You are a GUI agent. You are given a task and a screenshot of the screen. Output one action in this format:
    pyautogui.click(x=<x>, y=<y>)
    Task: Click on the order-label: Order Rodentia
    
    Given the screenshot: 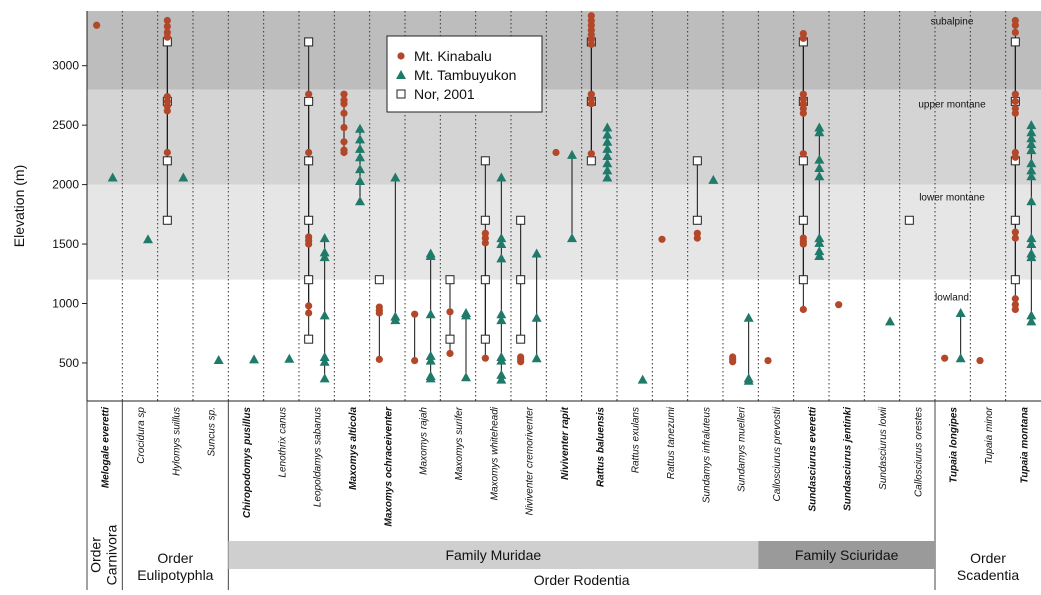 What is the action you would take?
    pyautogui.click(x=582, y=580)
    